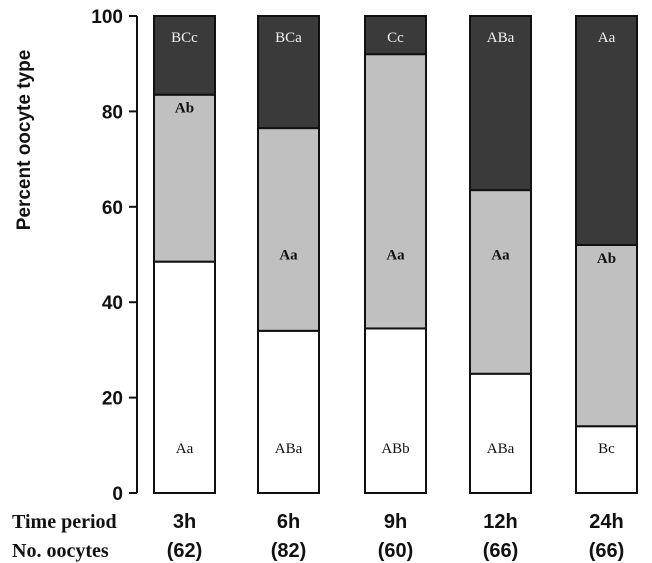  I want to click on y-tick-label: 80, so click(112, 112).